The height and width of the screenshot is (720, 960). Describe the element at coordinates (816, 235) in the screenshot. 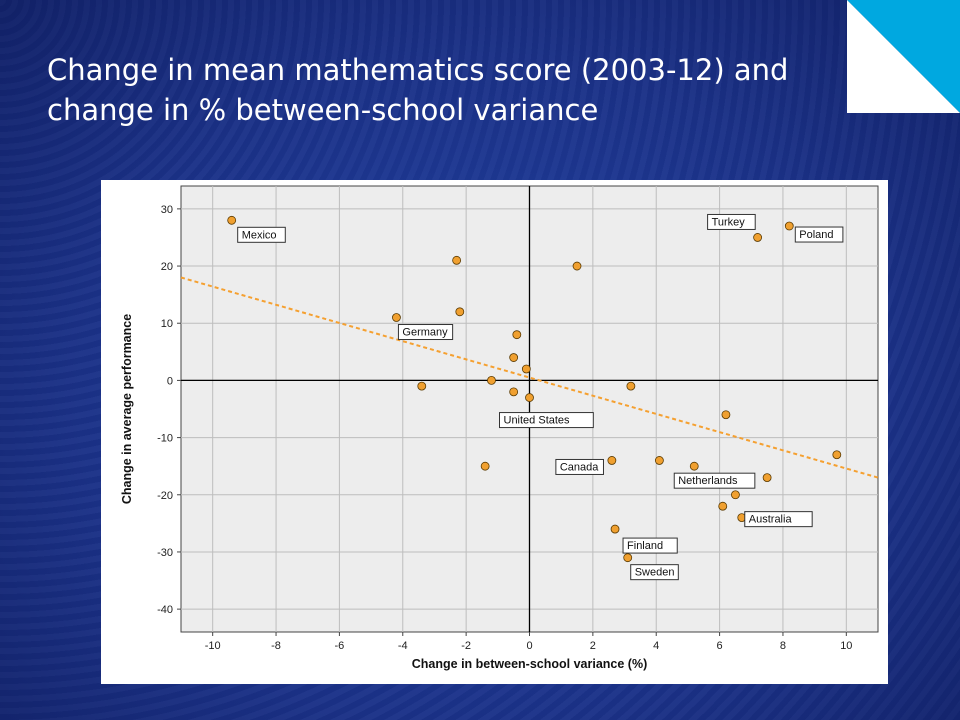

I see `point-label: Poland` at that location.